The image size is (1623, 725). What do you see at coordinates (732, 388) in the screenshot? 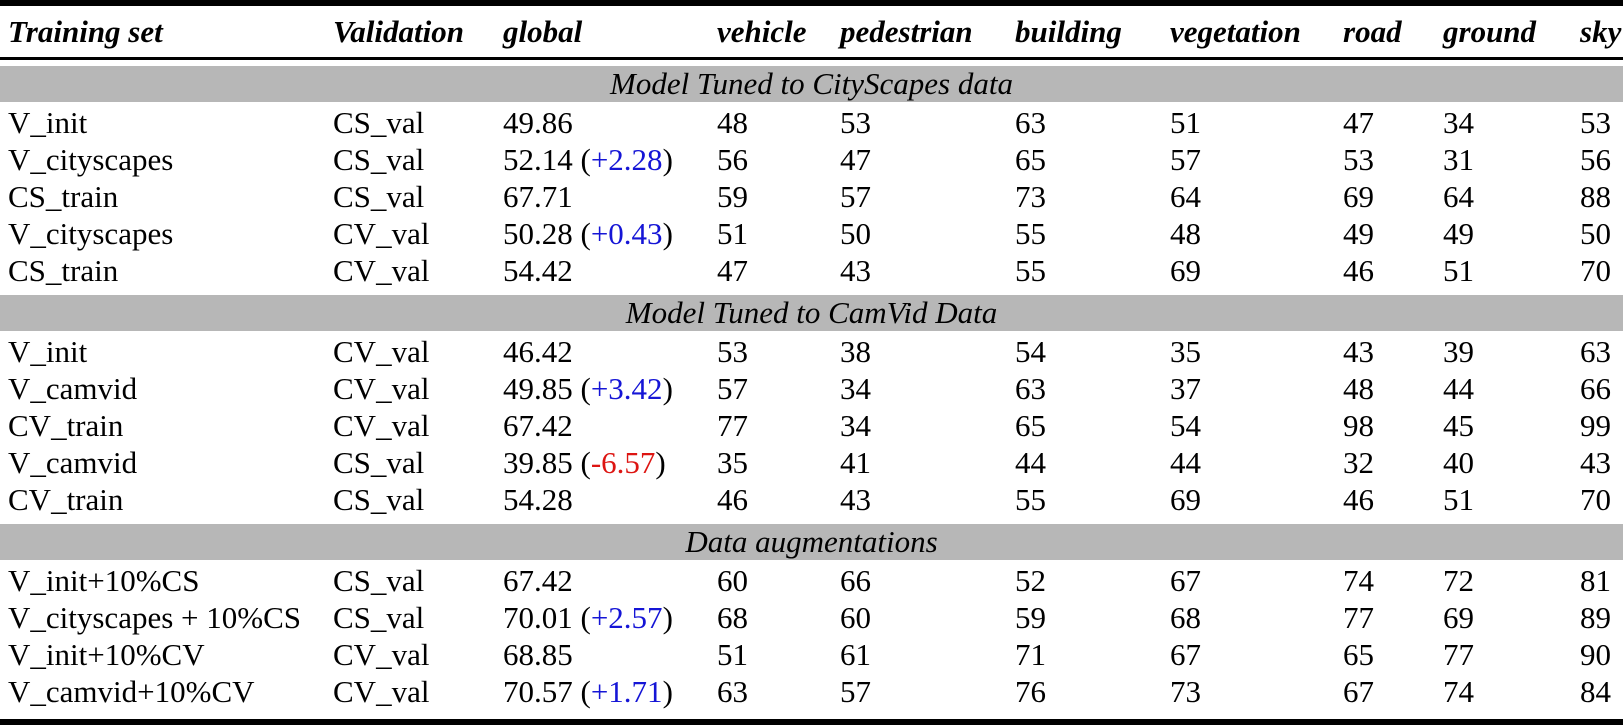
I see `cell-vehicle: 57` at bounding box center [732, 388].